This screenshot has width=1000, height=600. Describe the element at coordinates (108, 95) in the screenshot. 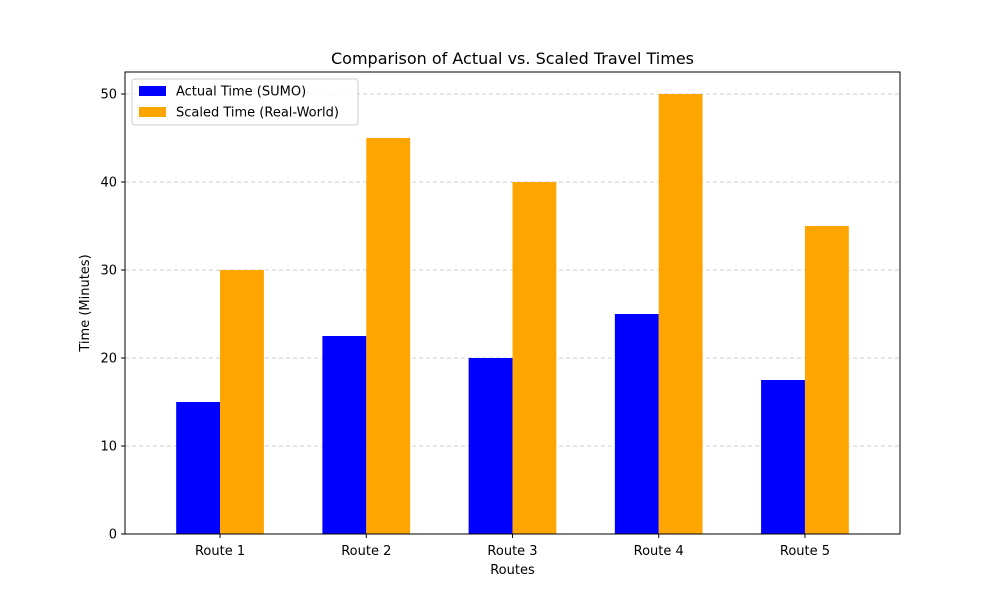

I see `y-tick-label: 50` at that location.